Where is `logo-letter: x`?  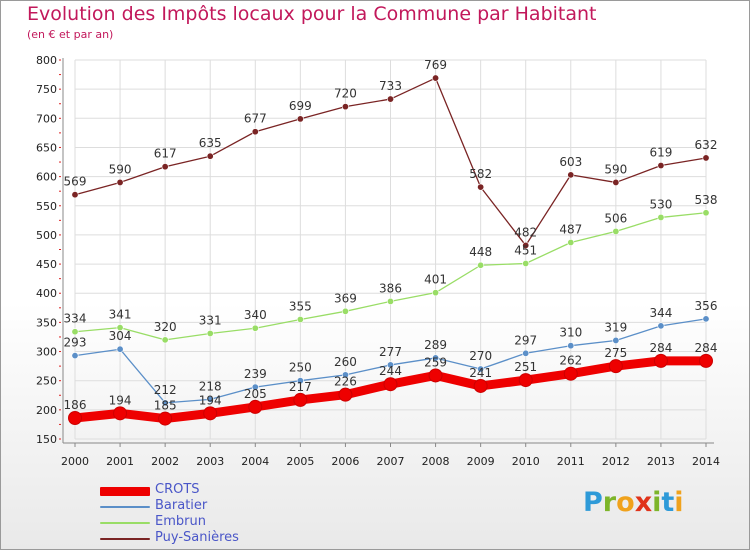
logo-letter: x is located at coordinates (643, 502).